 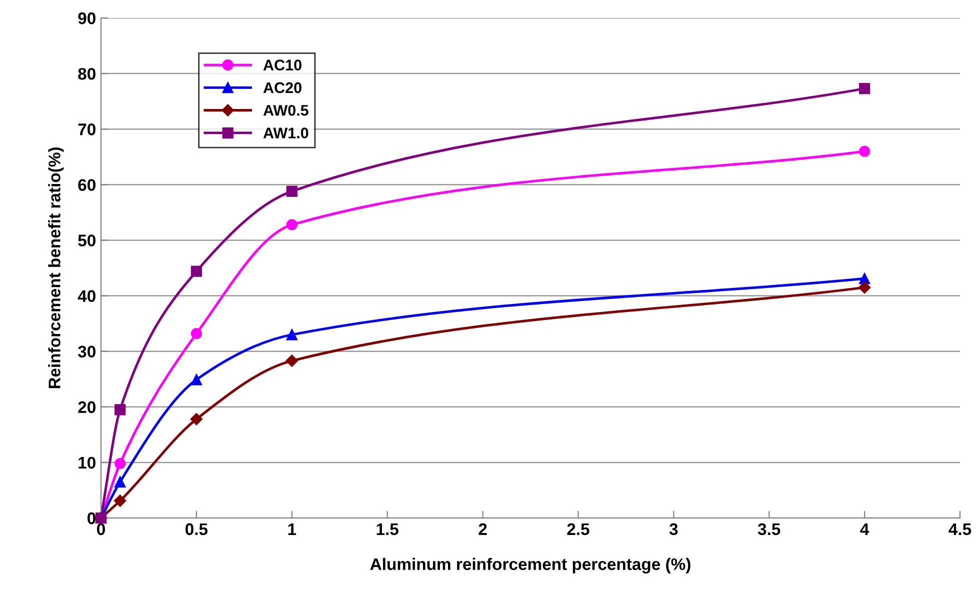 I want to click on y-axis-title: Reinforcement benefit ratio(%), so click(x=56, y=268).